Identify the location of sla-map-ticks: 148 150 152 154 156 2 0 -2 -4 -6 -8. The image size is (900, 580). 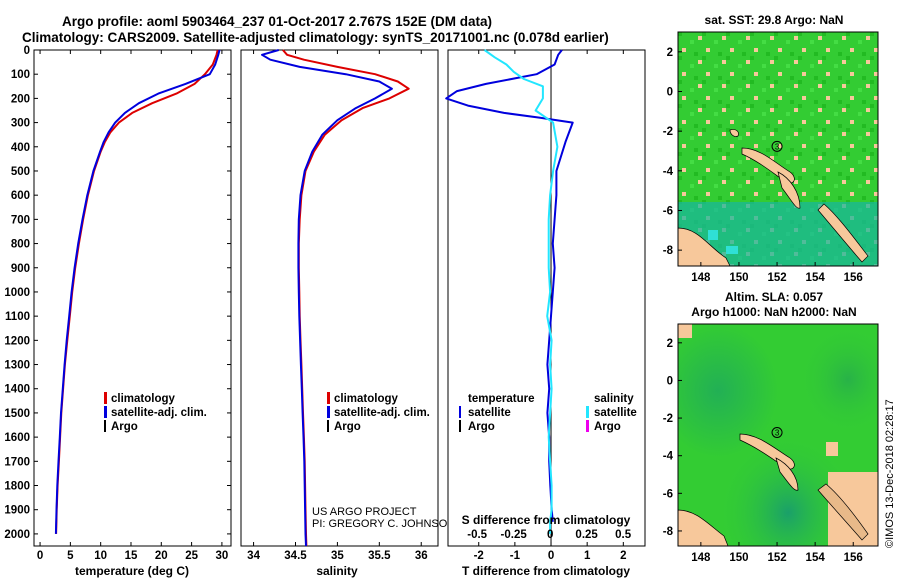
(763, 451).